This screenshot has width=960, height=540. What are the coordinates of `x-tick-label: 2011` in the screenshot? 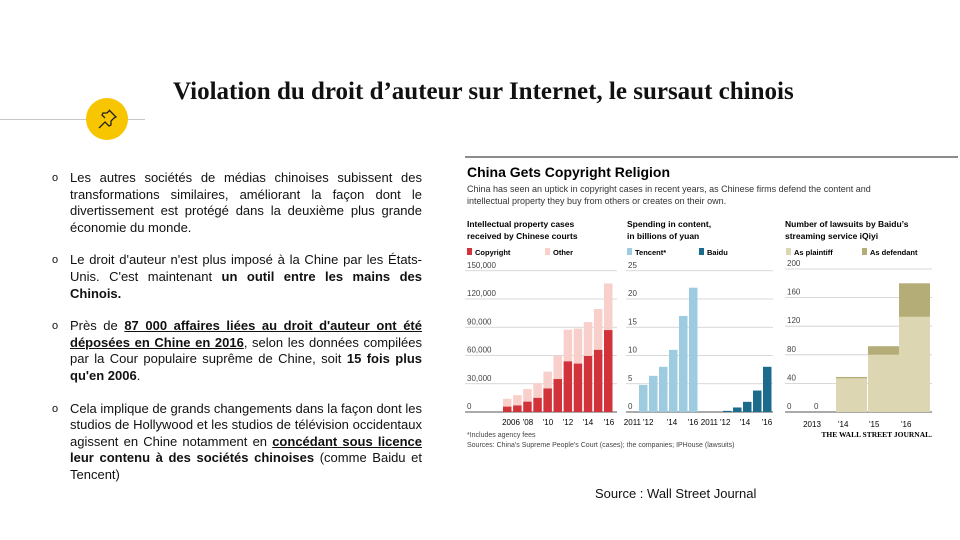 It's located at (633, 422).